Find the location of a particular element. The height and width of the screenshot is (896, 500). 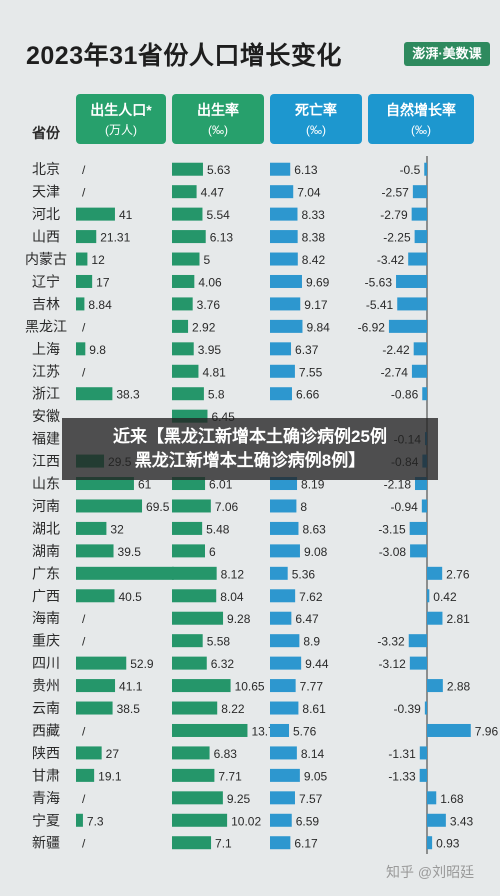

province-label: 新疆 is located at coordinates (46, 843).